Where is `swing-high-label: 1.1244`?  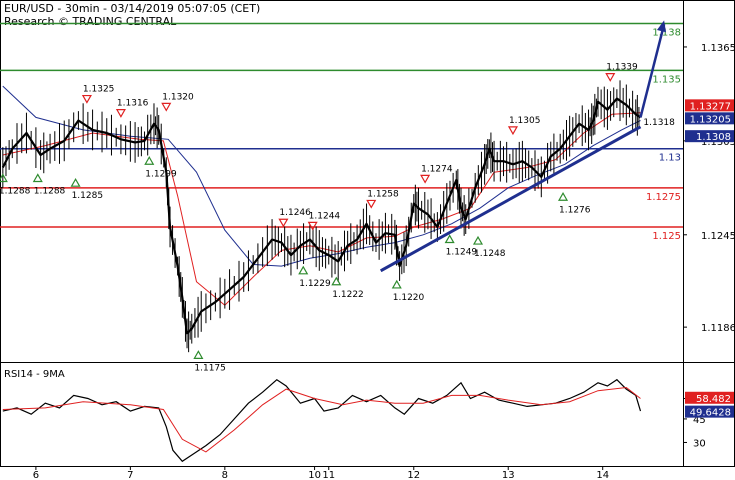
swing-high-label: 1.1244 is located at coordinates (325, 216).